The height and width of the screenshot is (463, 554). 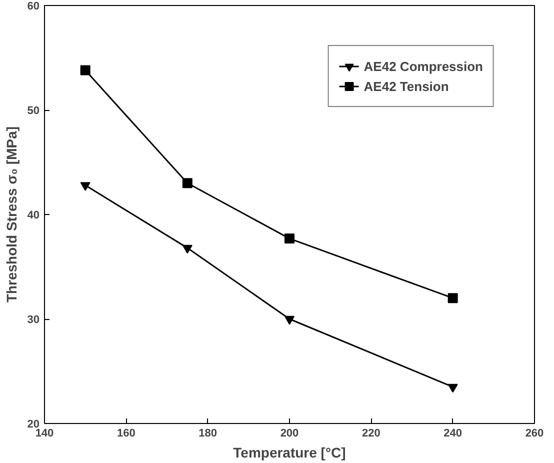 I want to click on y-axis-title: Threshold Stress σ₀ [MPa], so click(x=11, y=214).